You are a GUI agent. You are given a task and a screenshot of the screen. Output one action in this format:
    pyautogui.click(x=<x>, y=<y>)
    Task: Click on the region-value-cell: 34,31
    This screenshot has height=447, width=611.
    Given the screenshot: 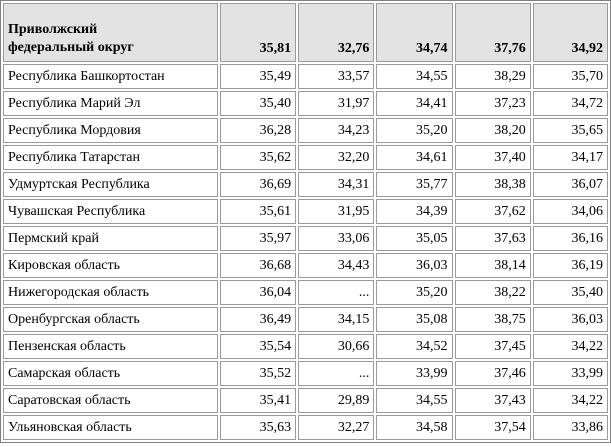 What is the action you would take?
    pyautogui.click(x=336, y=184)
    